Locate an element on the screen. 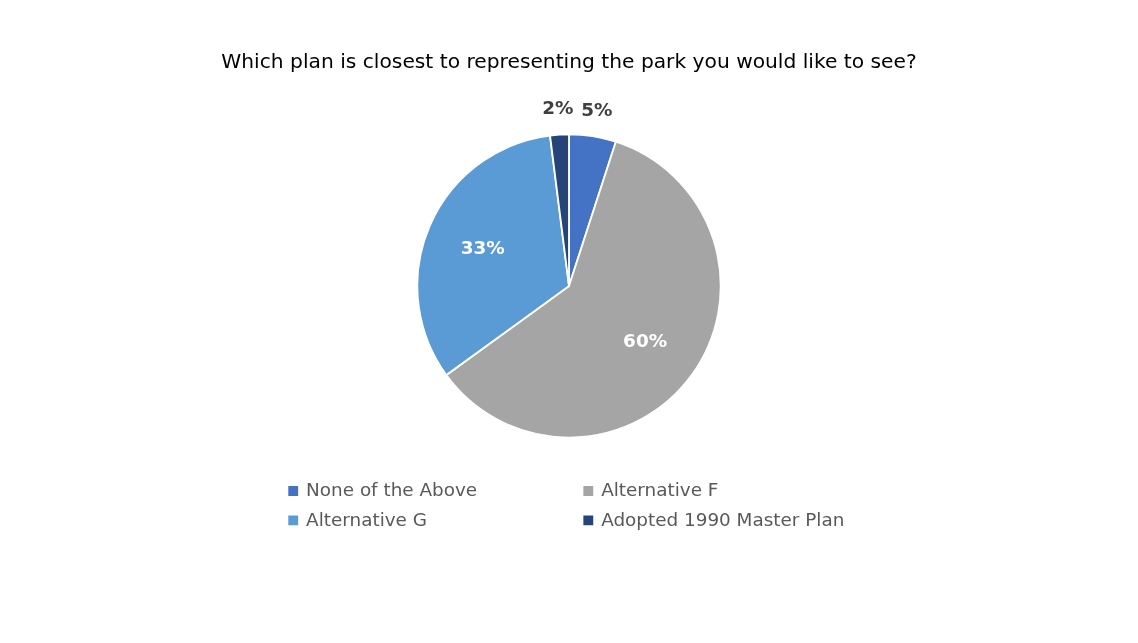 The image size is (1138, 643). legend-label: Alternative F is located at coordinates (660, 490).